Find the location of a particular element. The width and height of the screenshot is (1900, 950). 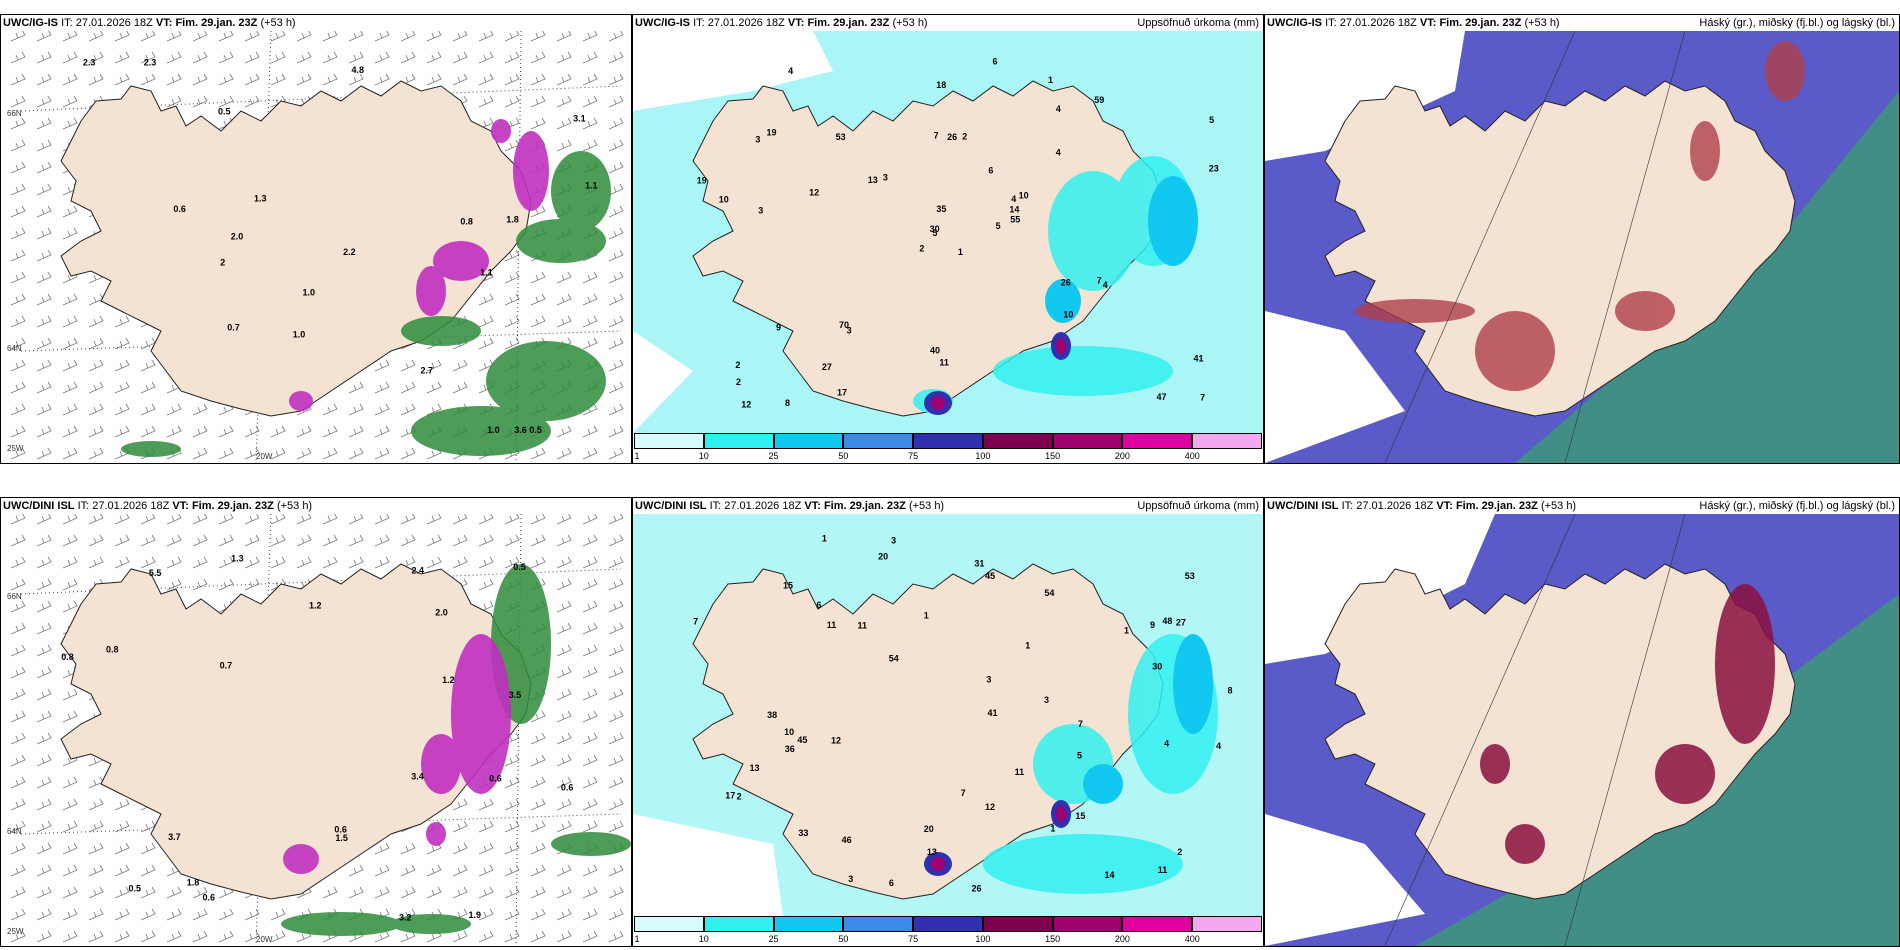

snow-purple-areas is located at coordinates (419, 265).